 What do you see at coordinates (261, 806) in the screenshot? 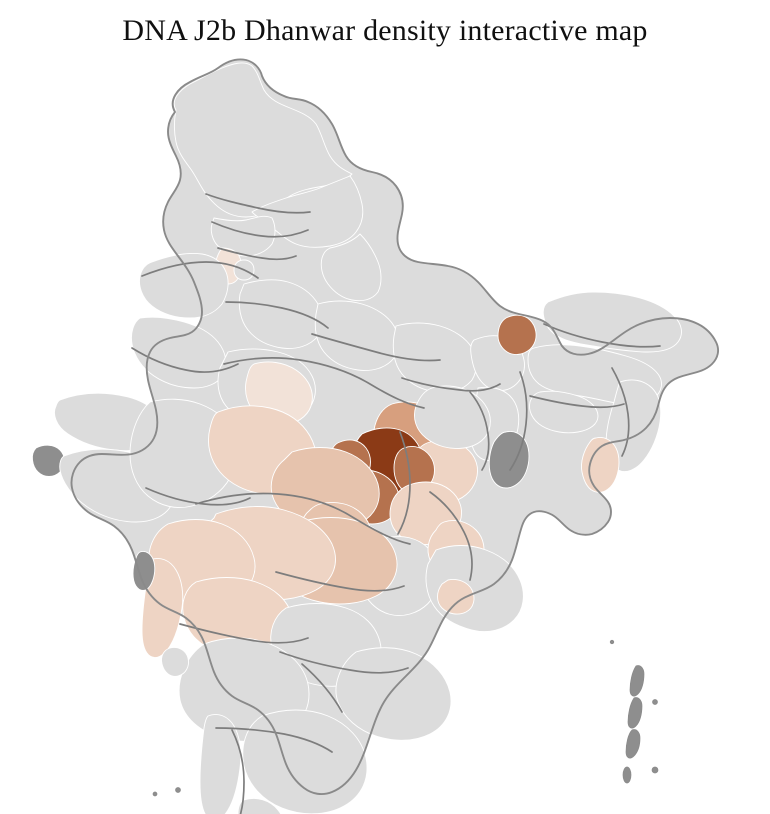
I see `district-tamil-nadu-tip` at bounding box center [261, 806].